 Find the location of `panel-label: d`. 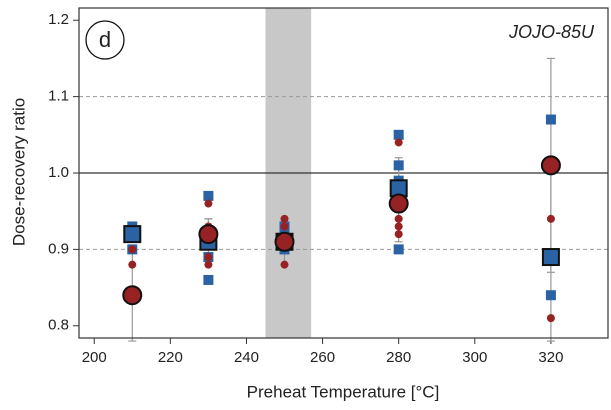

panel-label: d is located at coordinates (105, 39).